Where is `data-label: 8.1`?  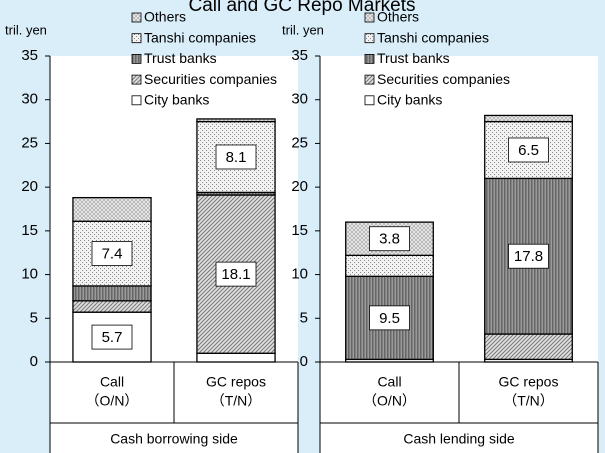
data-label: 8.1 is located at coordinates (236, 157).